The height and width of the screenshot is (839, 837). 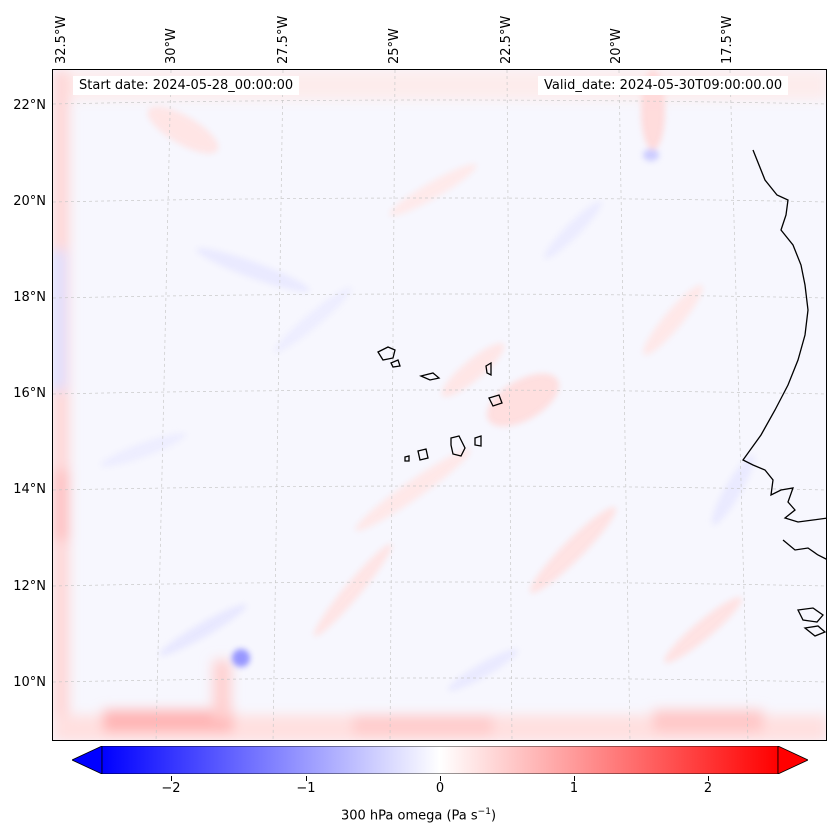 I want to click on colorbar-ticklabel-1: 1, so click(x=574, y=788).